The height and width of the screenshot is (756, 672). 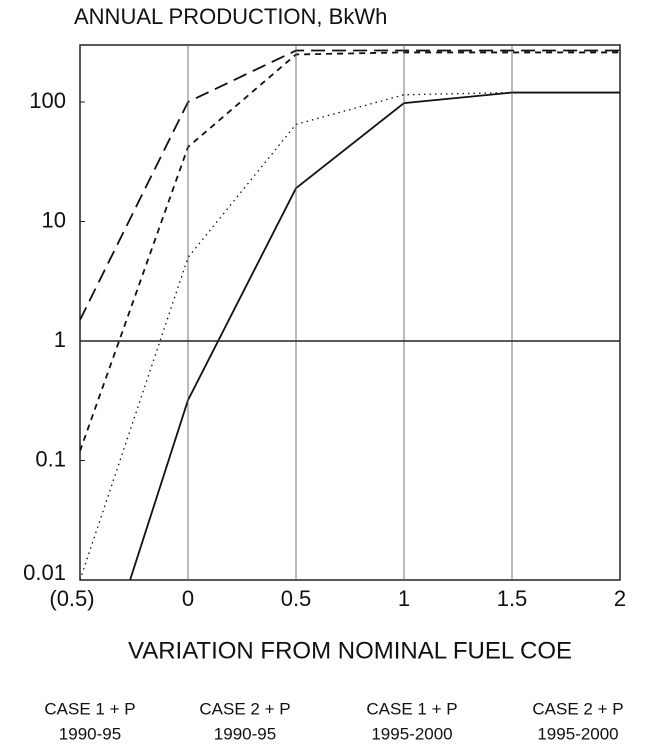 What do you see at coordinates (47, 100) in the screenshot?
I see `y-tick-label: 100` at bounding box center [47, 100].